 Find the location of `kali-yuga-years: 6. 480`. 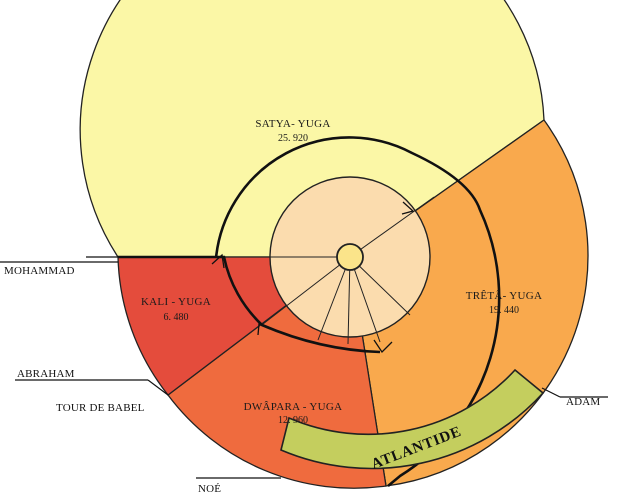

kali-yuga-years: 6. 480 is located at coordinates (176, 317).